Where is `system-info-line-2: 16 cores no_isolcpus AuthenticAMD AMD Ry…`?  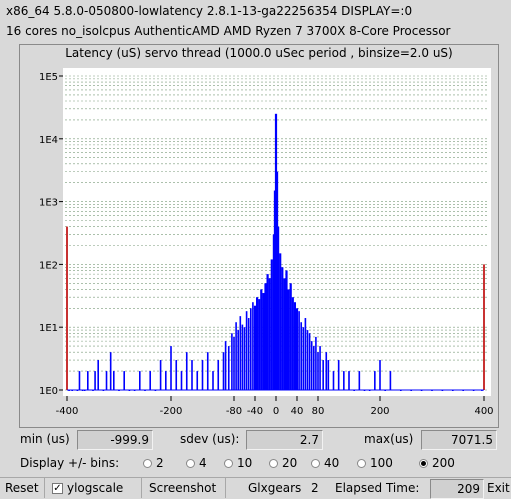 system-info-line-2: 16 cores no_isolcpus AuthenticAMD AMD Ry… is located at coordinates (228, 31).